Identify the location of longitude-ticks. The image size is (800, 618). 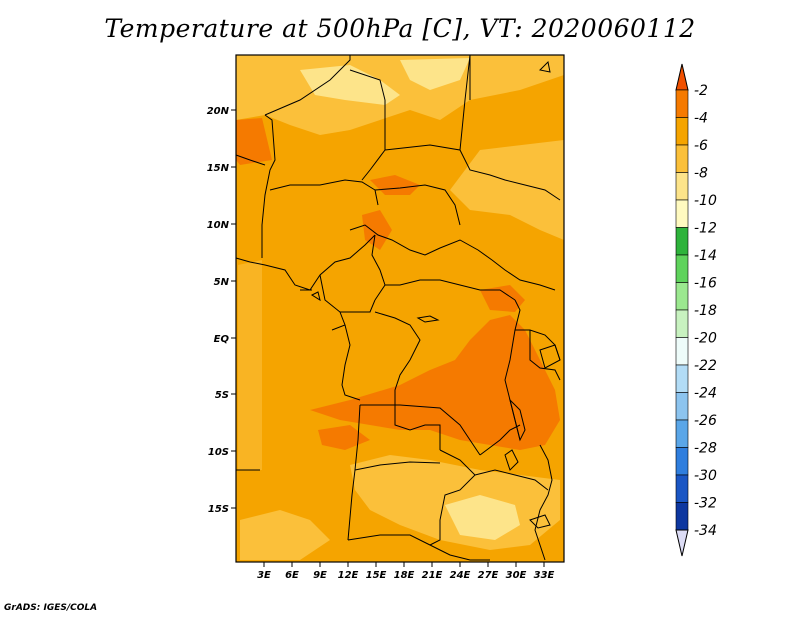
(404, 564).